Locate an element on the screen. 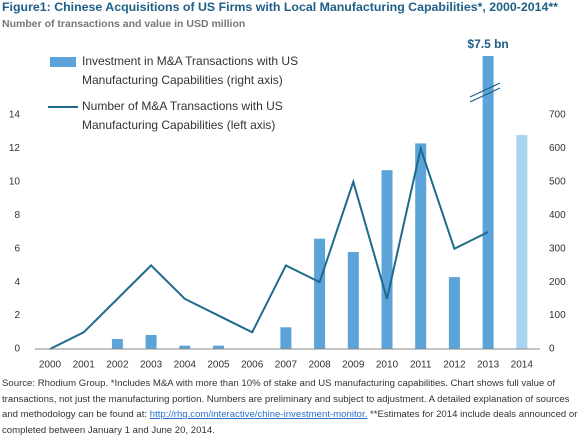  x-tick-label: 2006 is located at coordinates (252, 365).